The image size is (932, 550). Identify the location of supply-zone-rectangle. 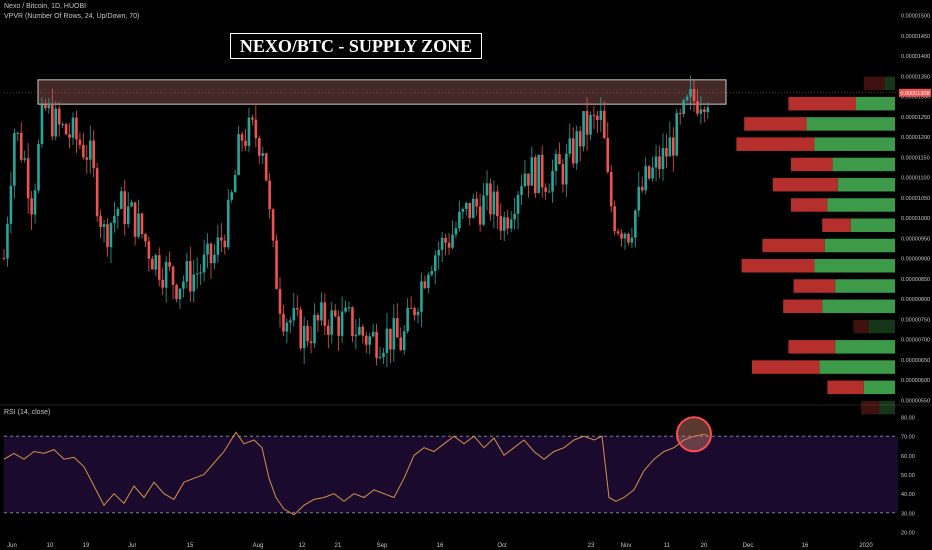
(382, 92).